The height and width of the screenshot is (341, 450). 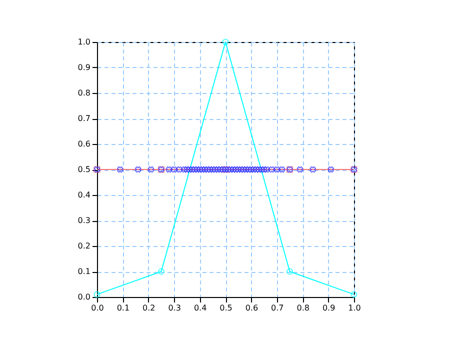 What do you see at coordinates (84, 271) in the screenshot?
I see `y-tick-label: 0.1` at bounding box center [84, 271].